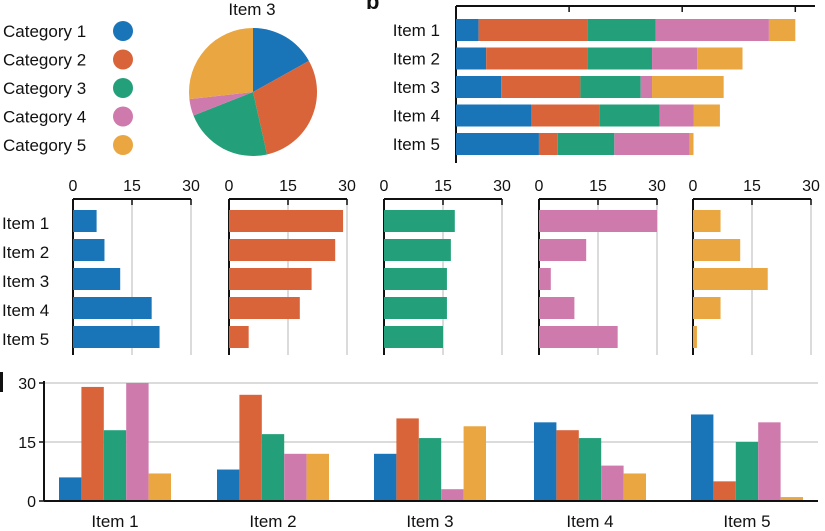 The width and height of the screenshot is (825, 531). What do you see at coordinates (44, 145) in the screenshot?
I see `legend-label: Category 5` at bounding box center [44, 145].